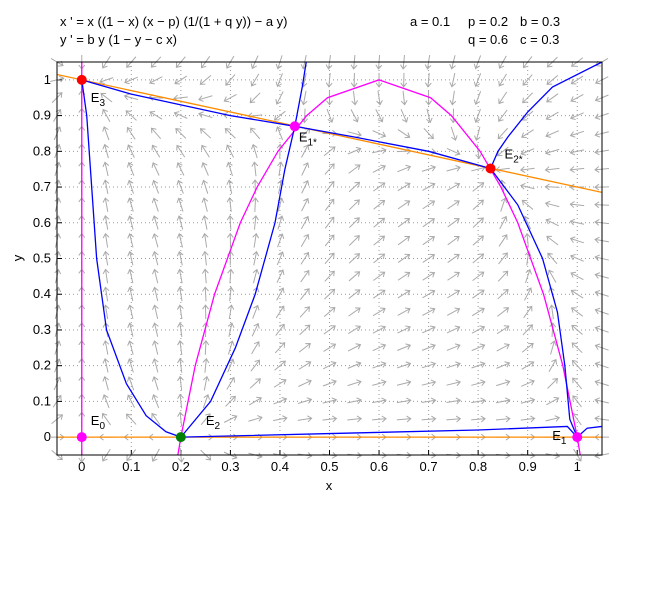  I want to click on label-sub: 1*, so click(312, 142).